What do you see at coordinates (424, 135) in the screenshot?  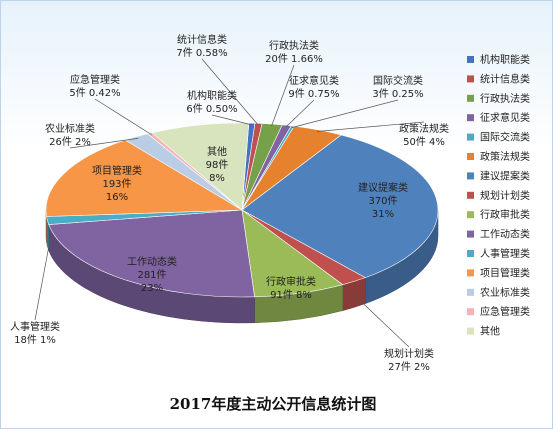 I see `slice-6-label: 政策法规类 50件 4%` at bounding box center [424, 135].